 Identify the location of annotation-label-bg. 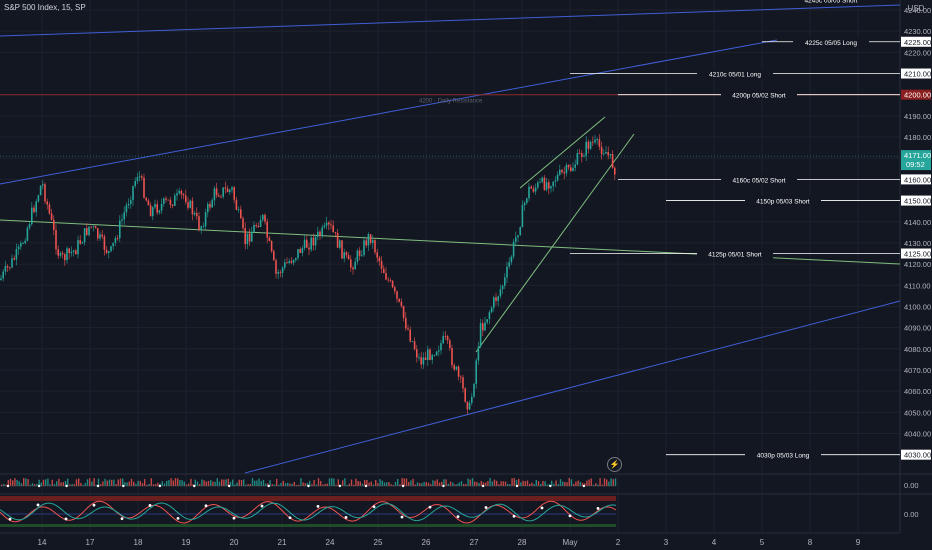
(831, 2).